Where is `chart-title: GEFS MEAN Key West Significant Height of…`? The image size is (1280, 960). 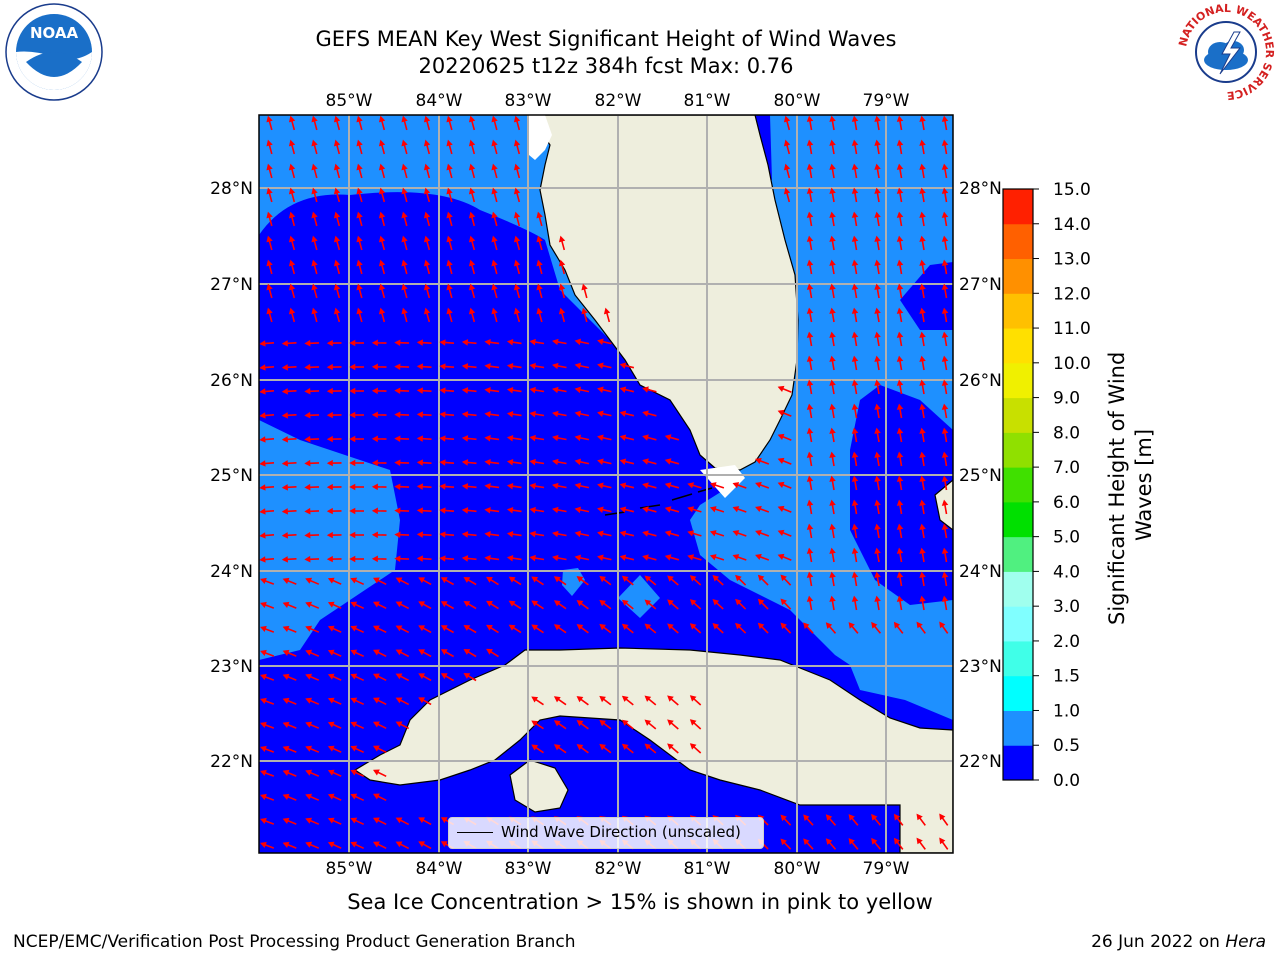 chart-title: GEFS MEAN Key West Significant Height of… is located at coordinates (606, 39).